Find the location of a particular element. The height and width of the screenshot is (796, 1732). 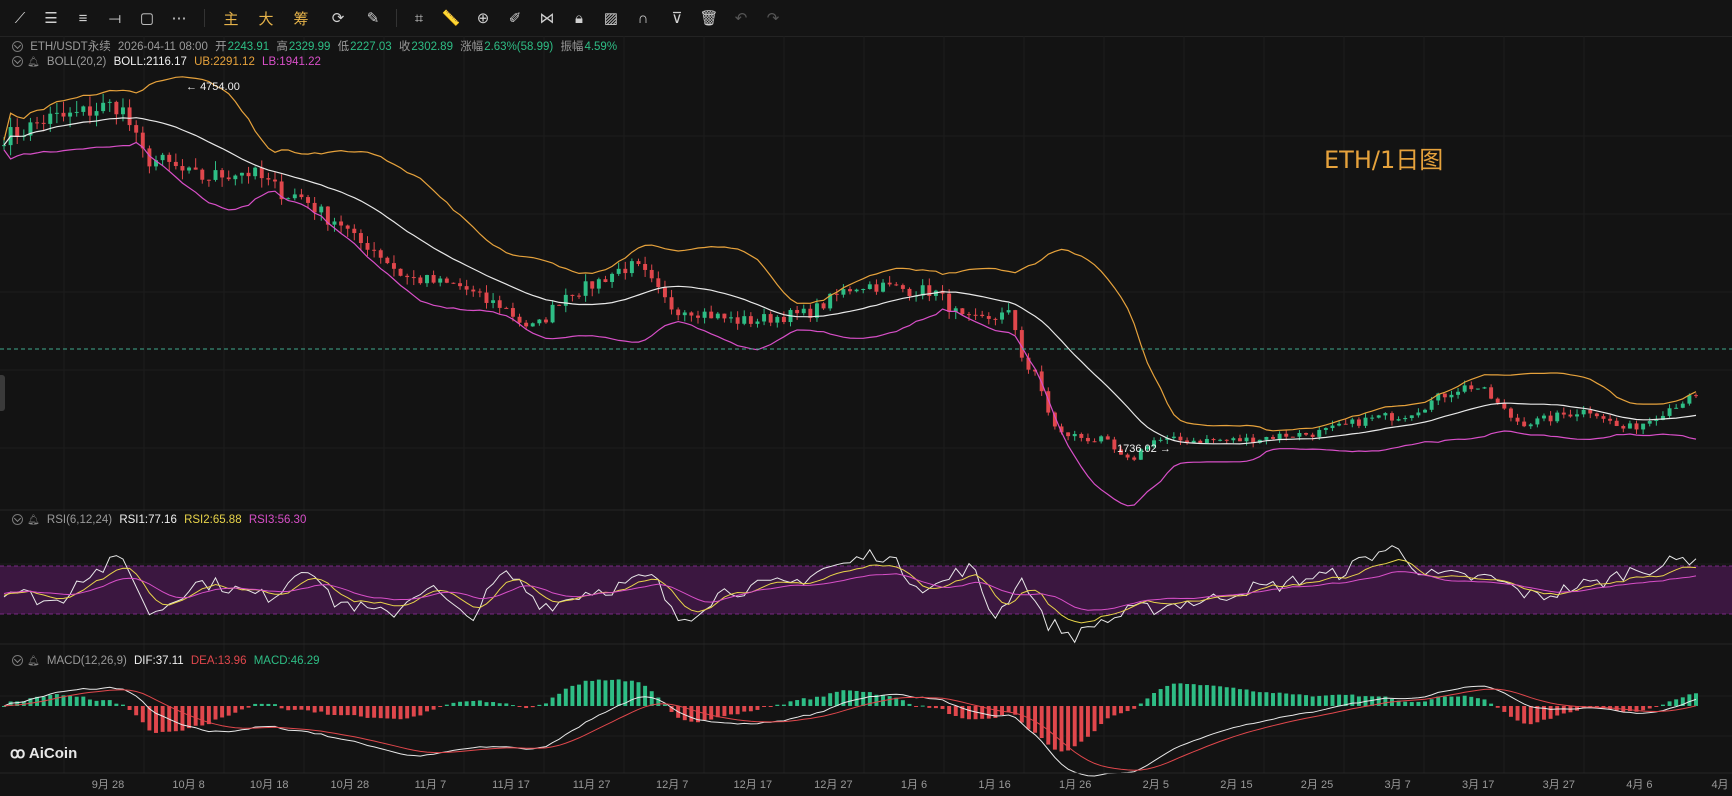

lock-icon: 🔒︎ is located at coordinates (579, 18).